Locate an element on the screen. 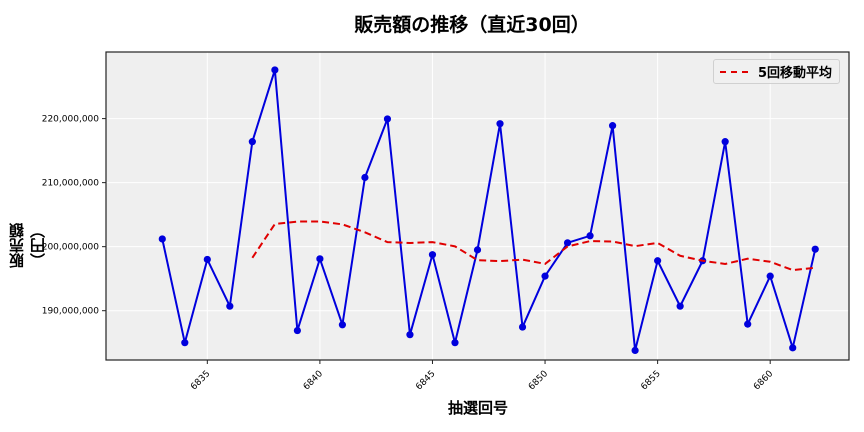  dashed-line-legend-icon is located at coordinates (734, 71).